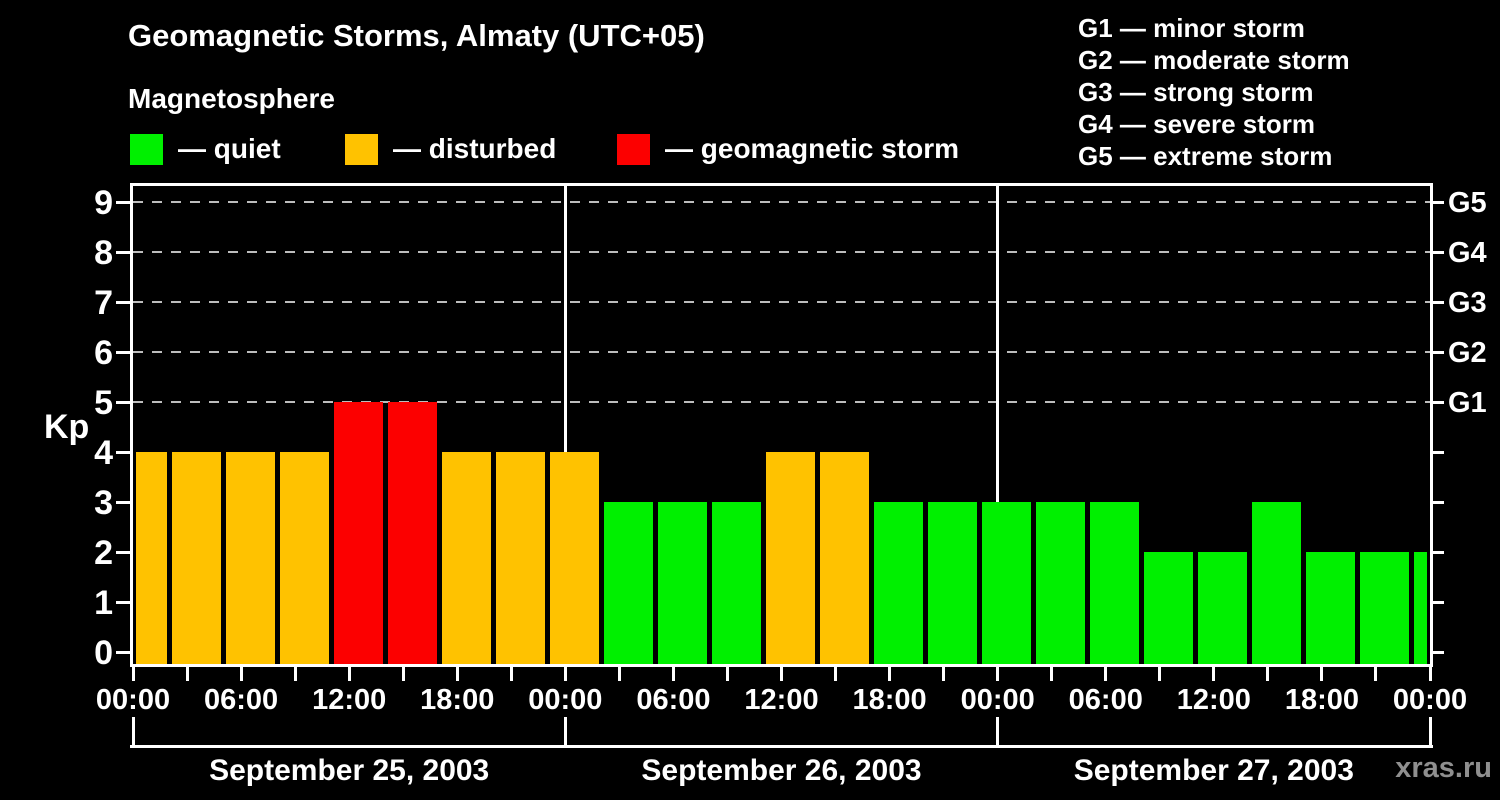  What do you see at coordinates (781, 770) in the screenshot?
I see `date-label: September 26, 2003` at bounding box center [781, 770].